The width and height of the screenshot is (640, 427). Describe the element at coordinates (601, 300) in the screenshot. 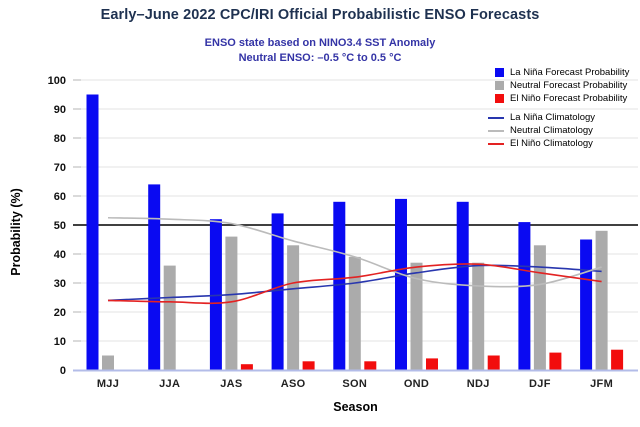

I see `bar-neutral-jfm` at that location.